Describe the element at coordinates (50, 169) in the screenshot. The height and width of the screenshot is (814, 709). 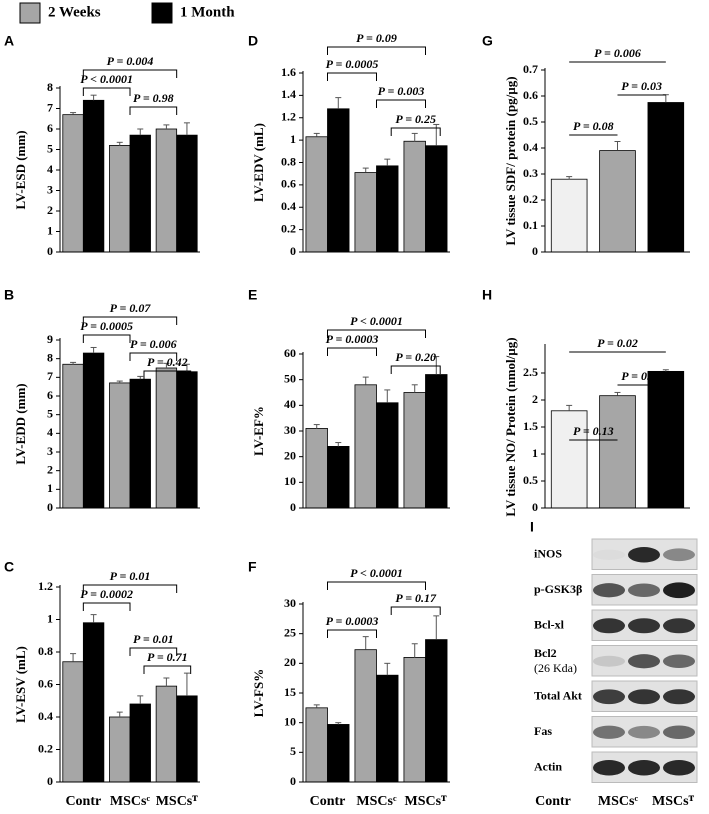
I see `y-tick-label: 4` at that location.